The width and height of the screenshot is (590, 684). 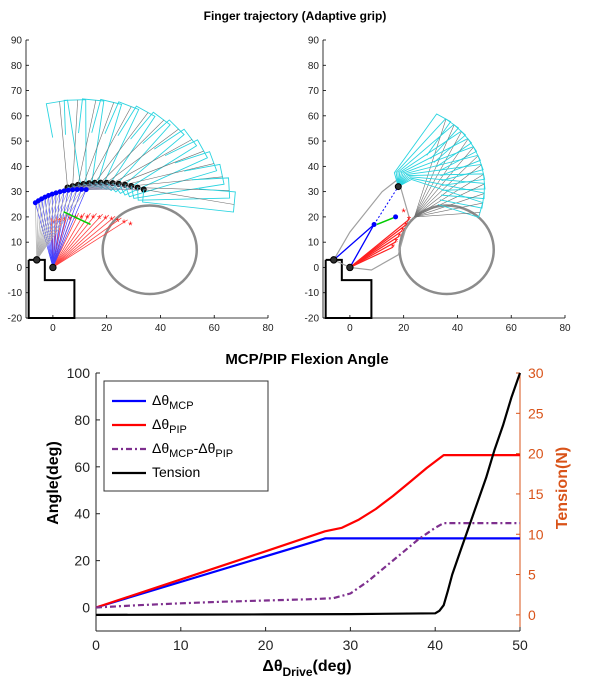 I want to click on y-tick-label: 0, so click(x=19, y=268).